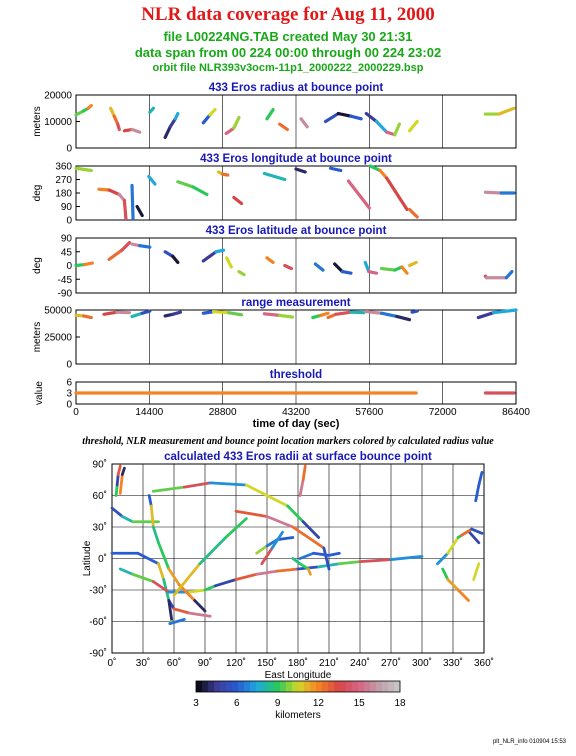 The image size is (576, 756). What do you see at coordinates (67, 252) in the screenshot?
I see `y-tick-label: 45` at bounding box center [67, 252].